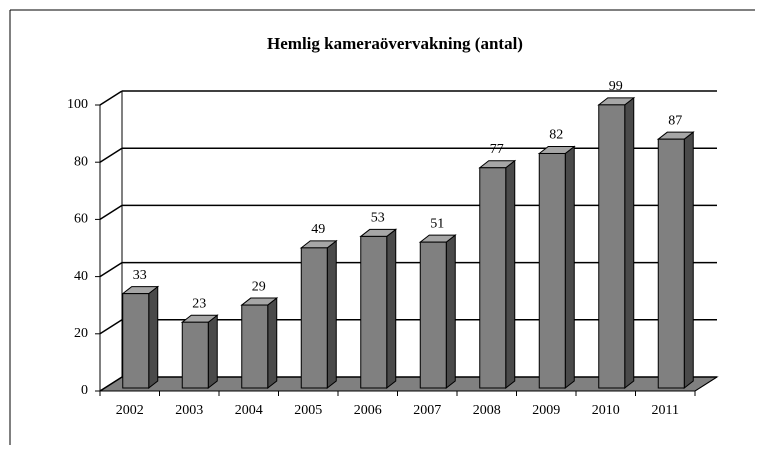  I want to click on value-label: 23, so click(199, 303).